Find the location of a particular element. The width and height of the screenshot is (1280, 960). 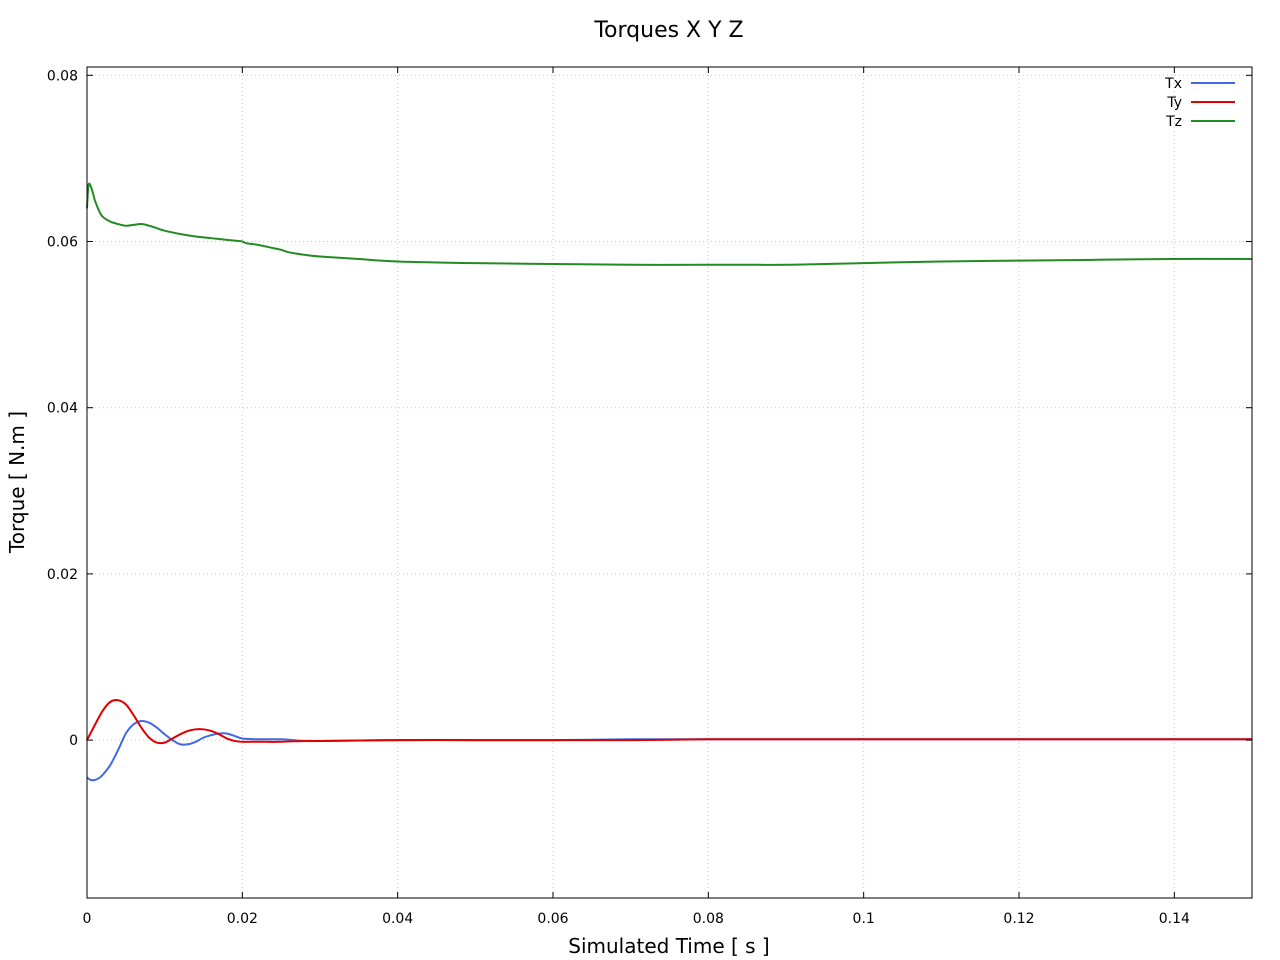

legend-label-tz: Tz is located at coordinates (1173, 122).